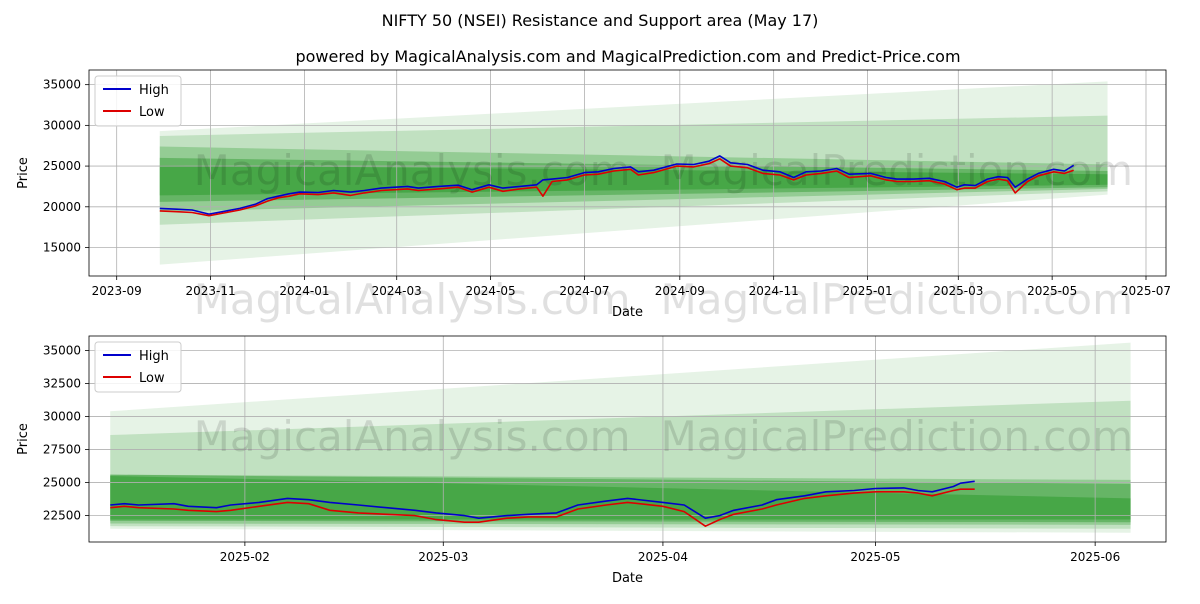 Image resolution: width=1200 pixels, height=604 pixels. What do you see at coordinates (397, 291) in the screenshot?
I see `x-tick-label: 2024-03` at bounding box center [397, 291].